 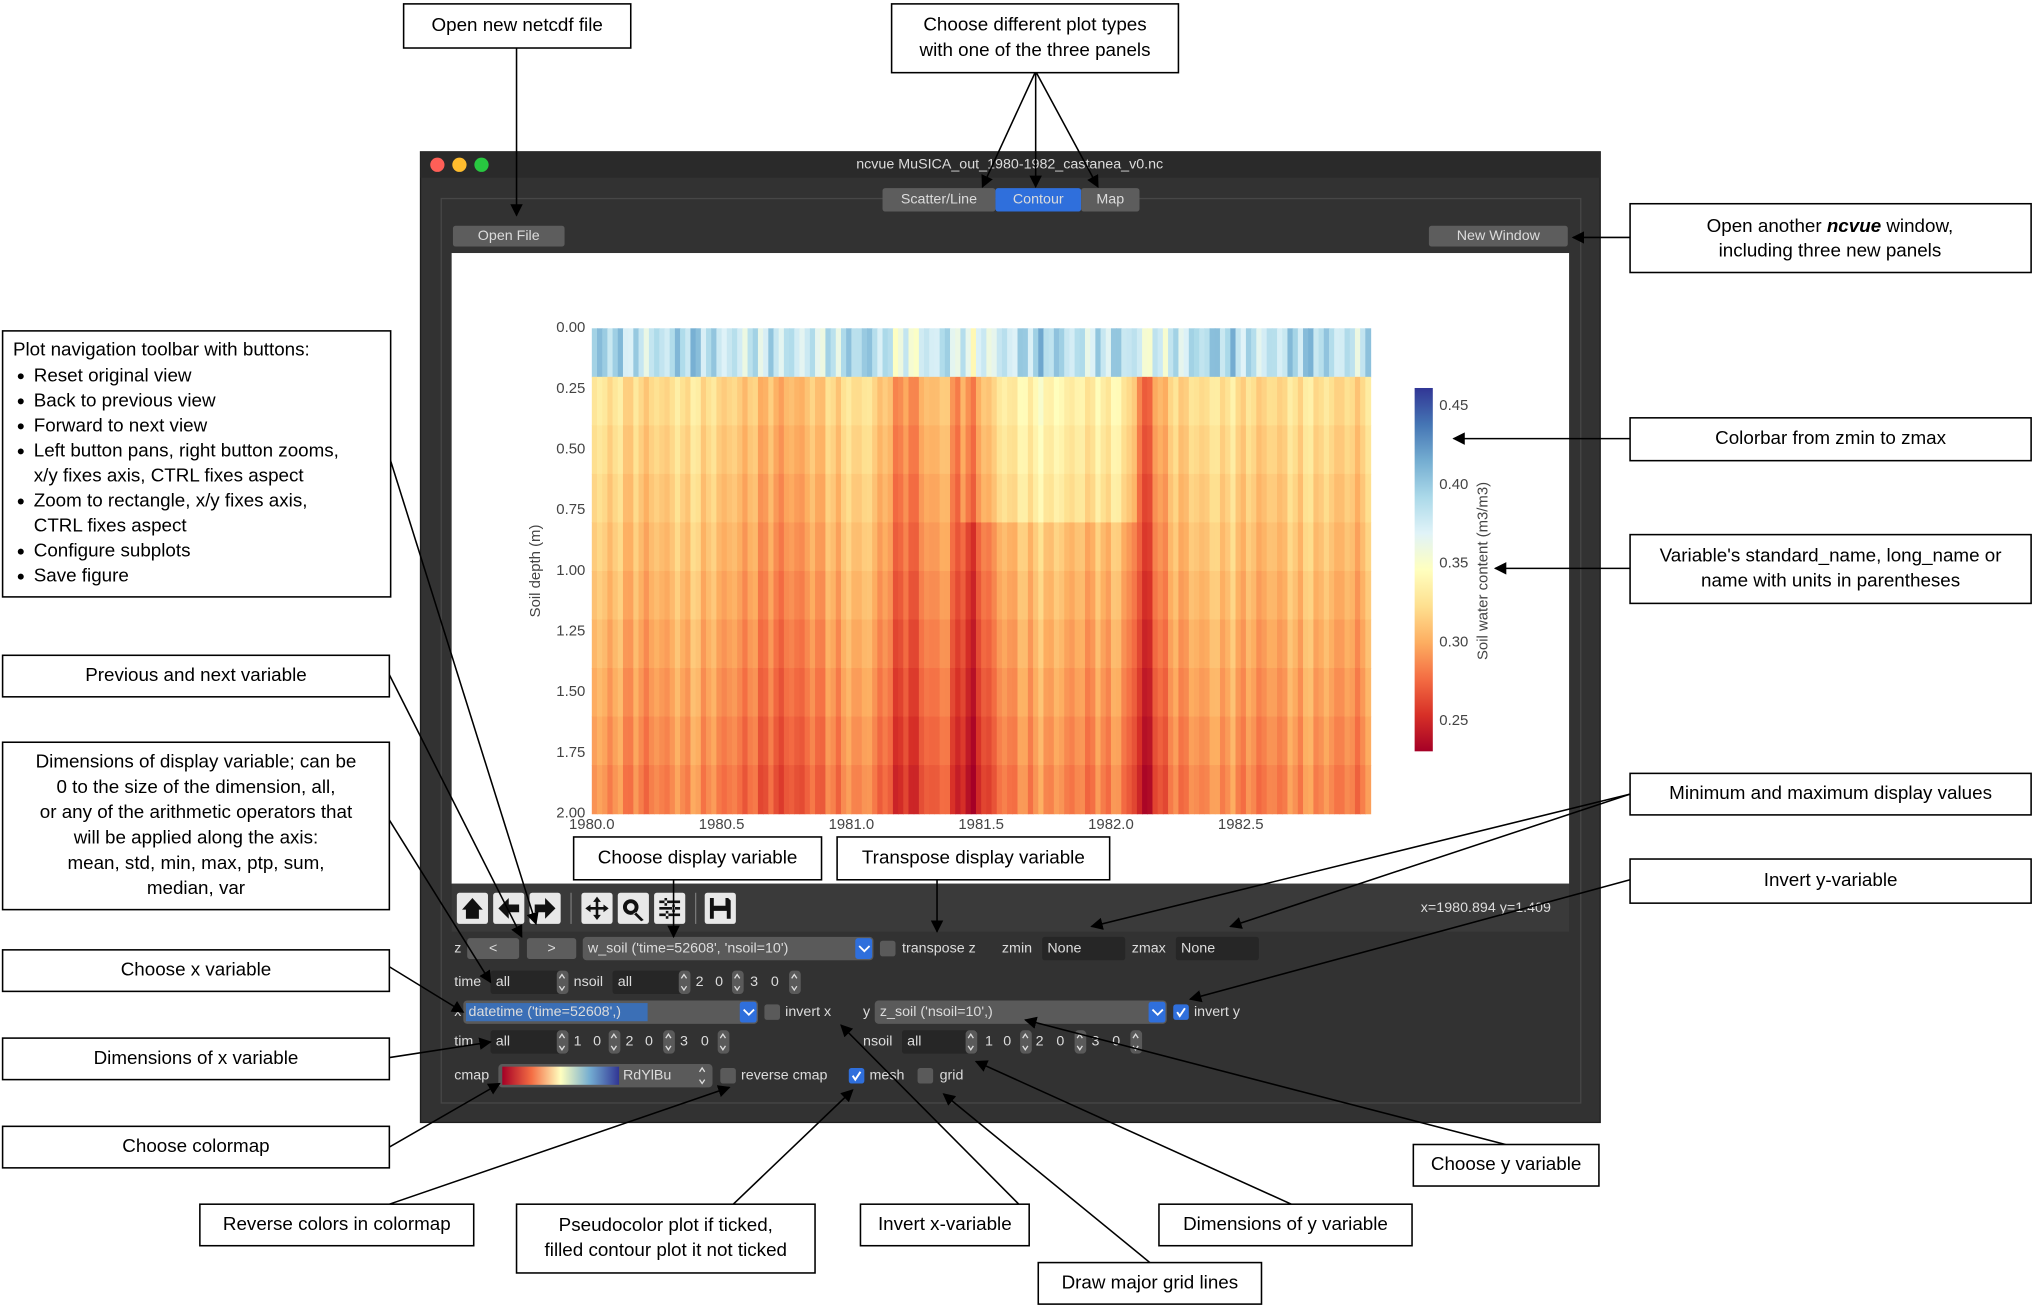 What do you see at coordinates (925, 1075) in the screenshot?
I see `grid-checkbox` at bounding box center [925, 1075].